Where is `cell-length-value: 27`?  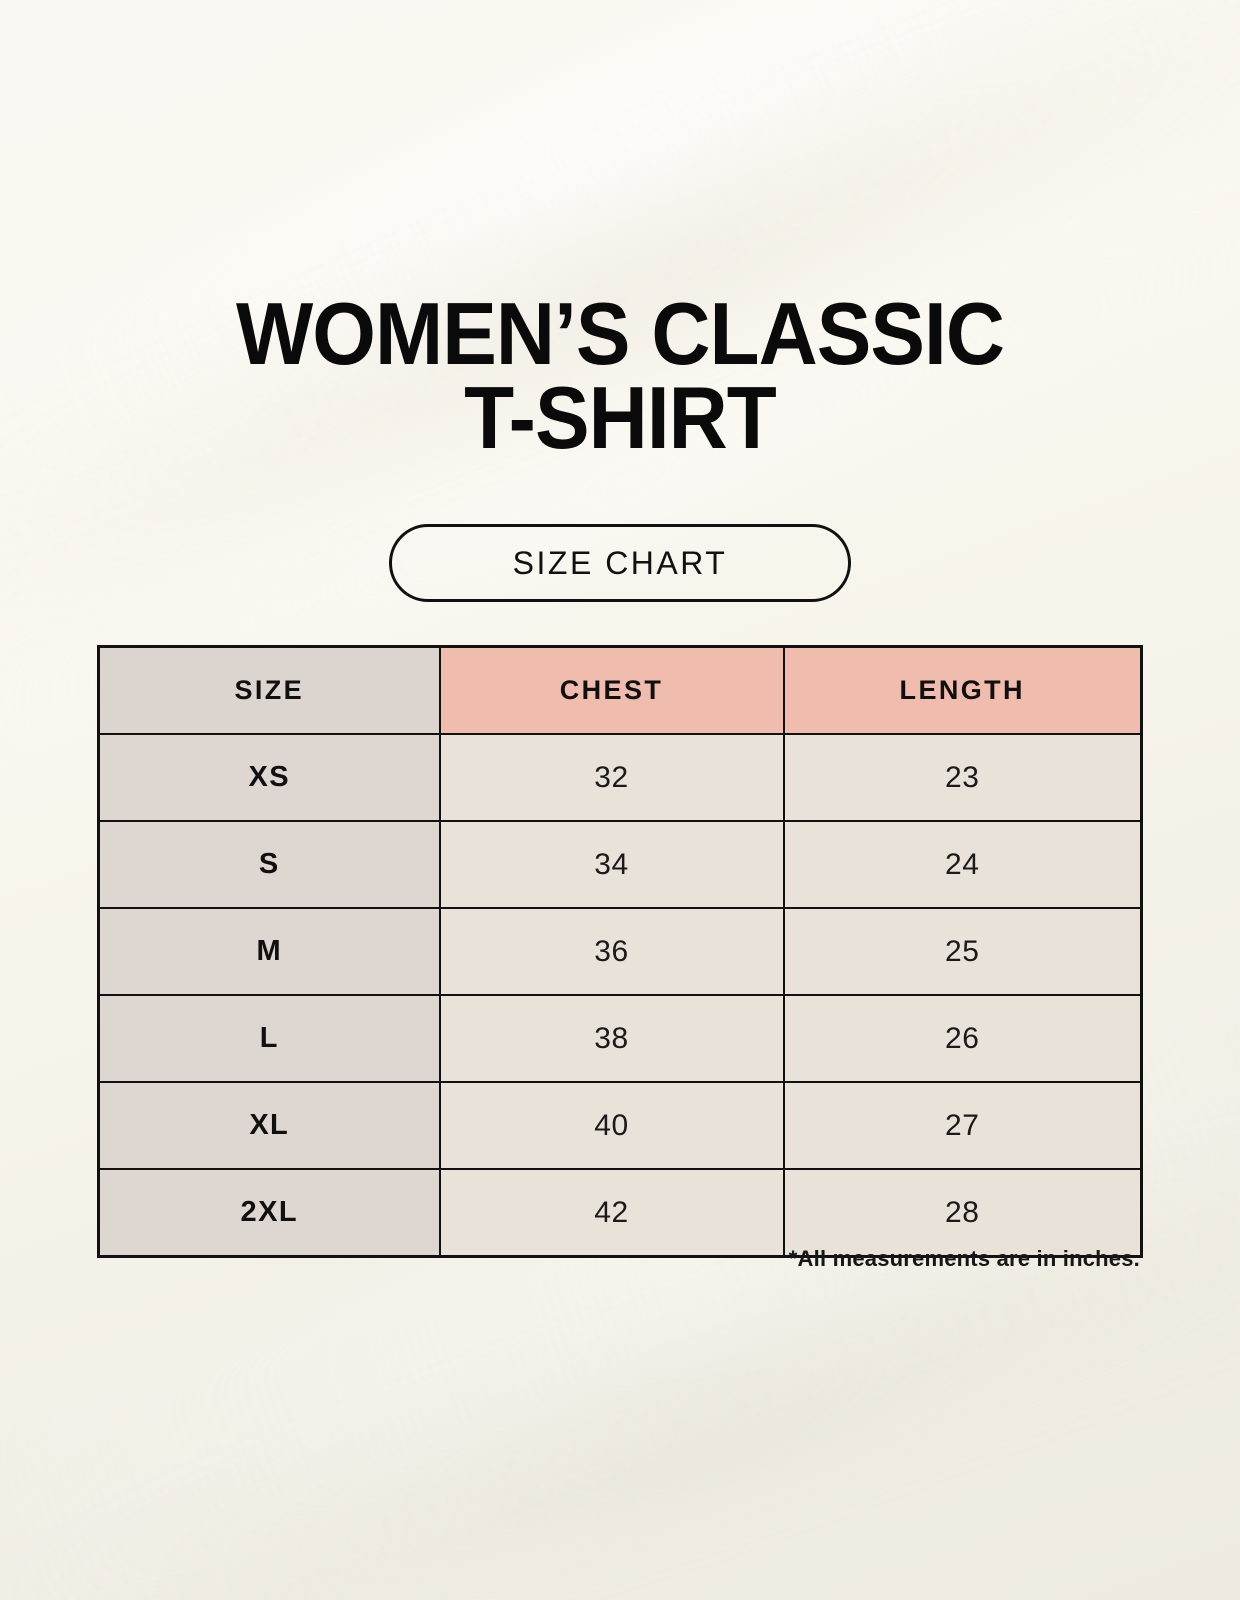 cell-length-value: 27 is located at coordinates (962, 1125).